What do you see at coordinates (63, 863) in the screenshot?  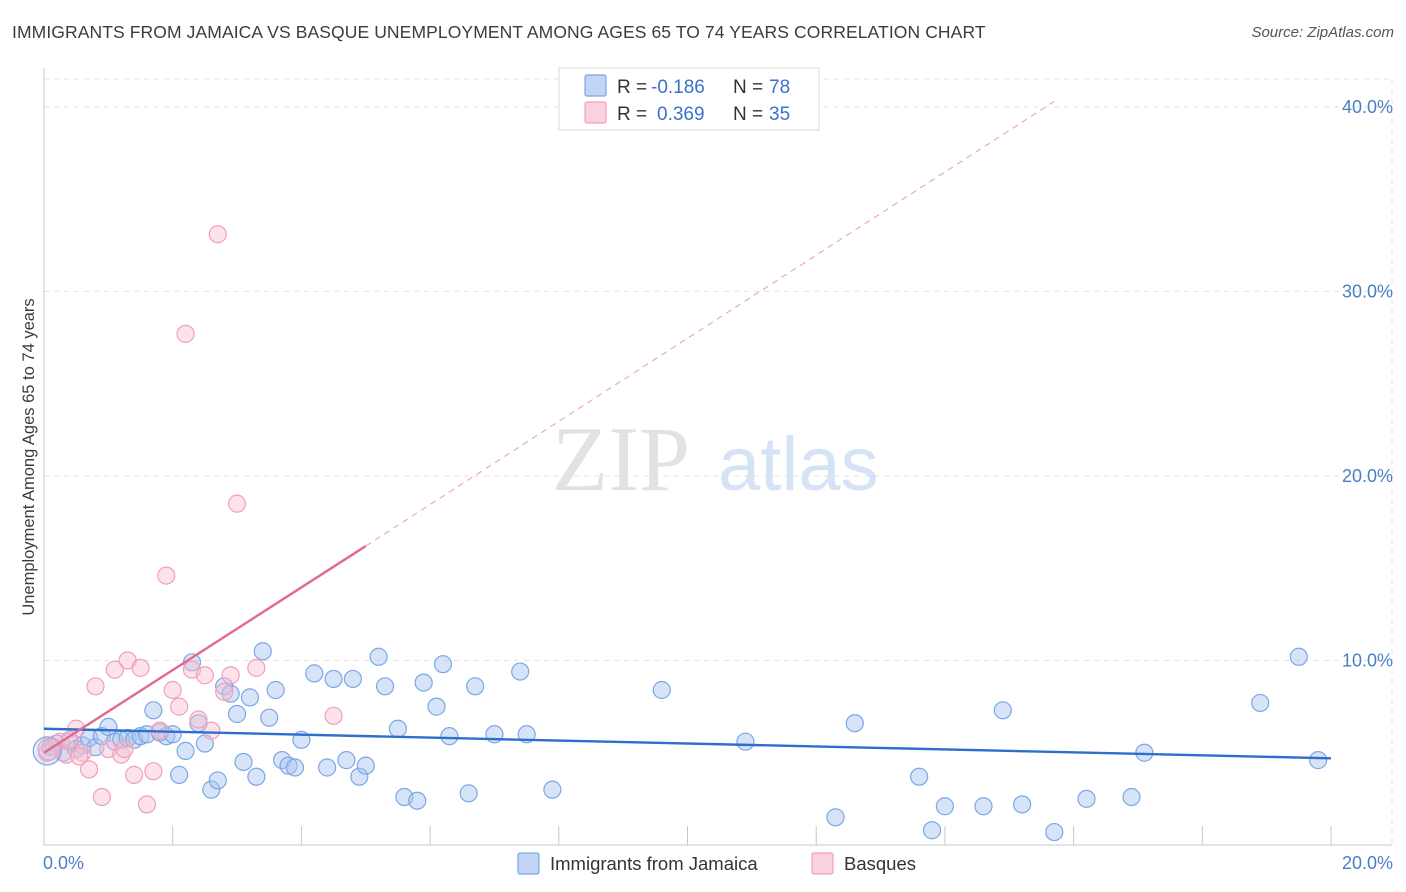 I see `x-tick-label: 0.0%` at bounding box center [63, 863].